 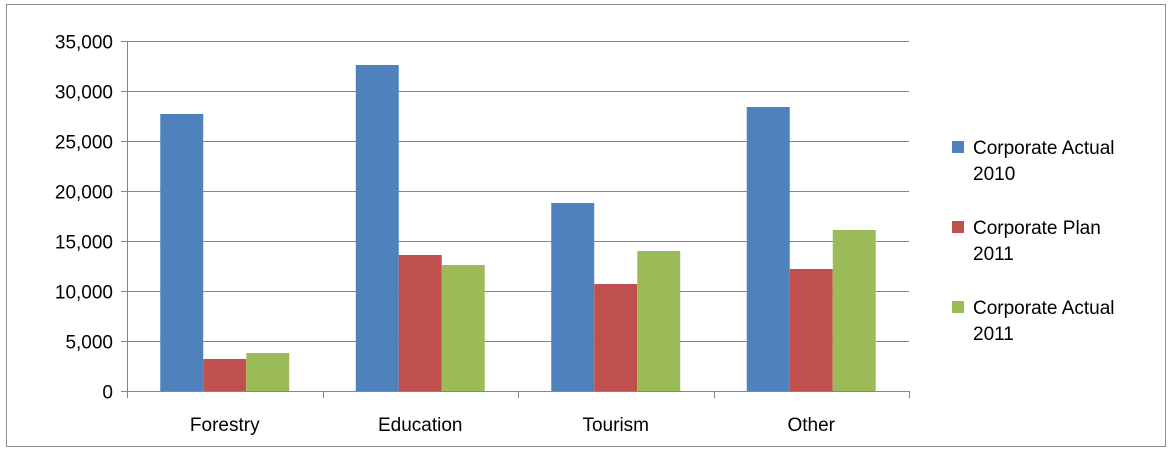 What do you see at coordinates (84, 193) in the screenshot?
I see `y-tick-label: 20,000` at bounding box center [84, 193].